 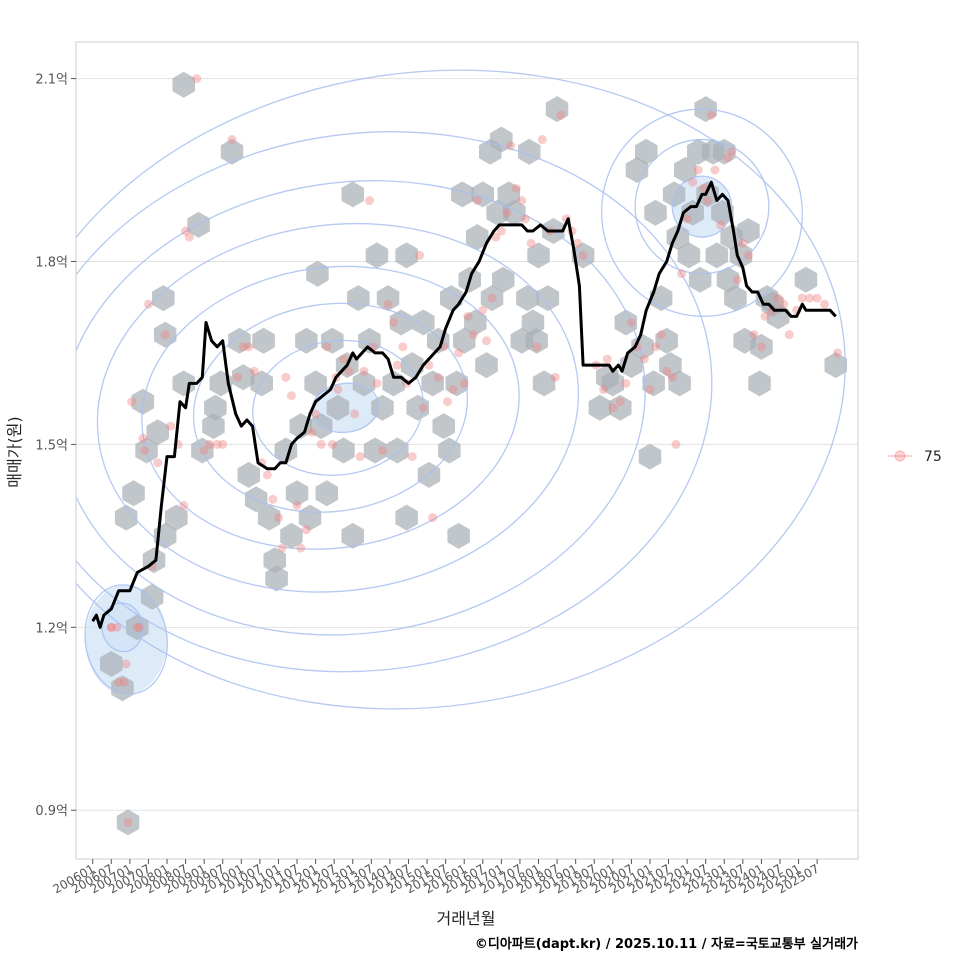 What do you see at coordinates (915, 457) in the screenshot?
I see `legend: 75` at bounding box center [915, 457].